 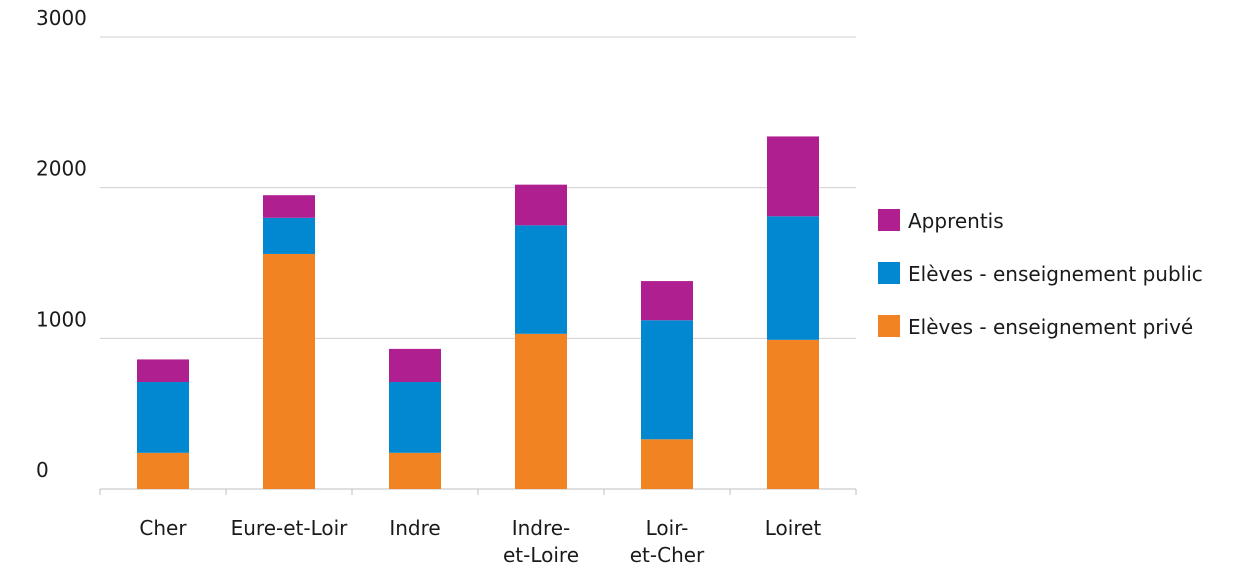 I want to click on y-tick-labels: 0 1000 2000 3000, so click(x=61, y=244).